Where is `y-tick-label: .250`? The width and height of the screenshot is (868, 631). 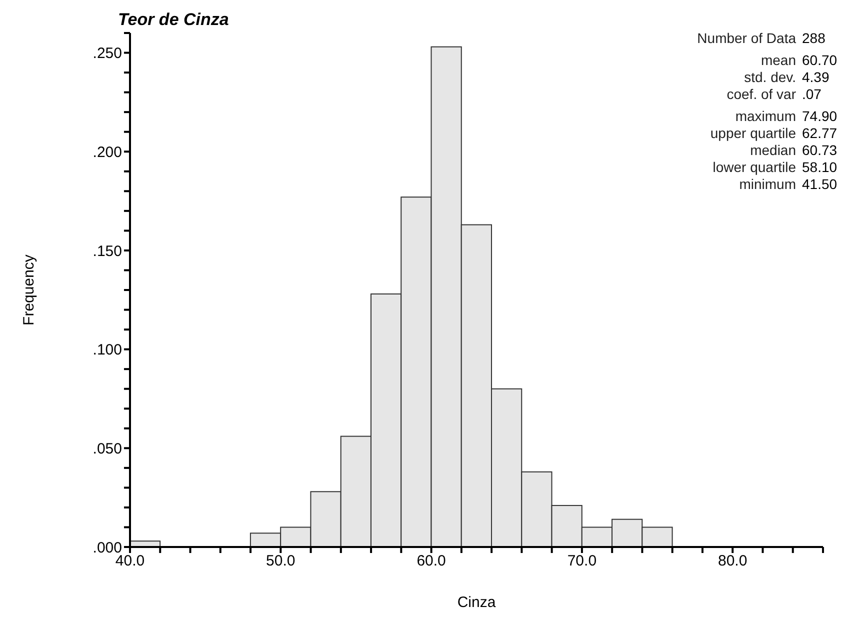
y-tick-label: .250 is located at coordinates (107, 53).